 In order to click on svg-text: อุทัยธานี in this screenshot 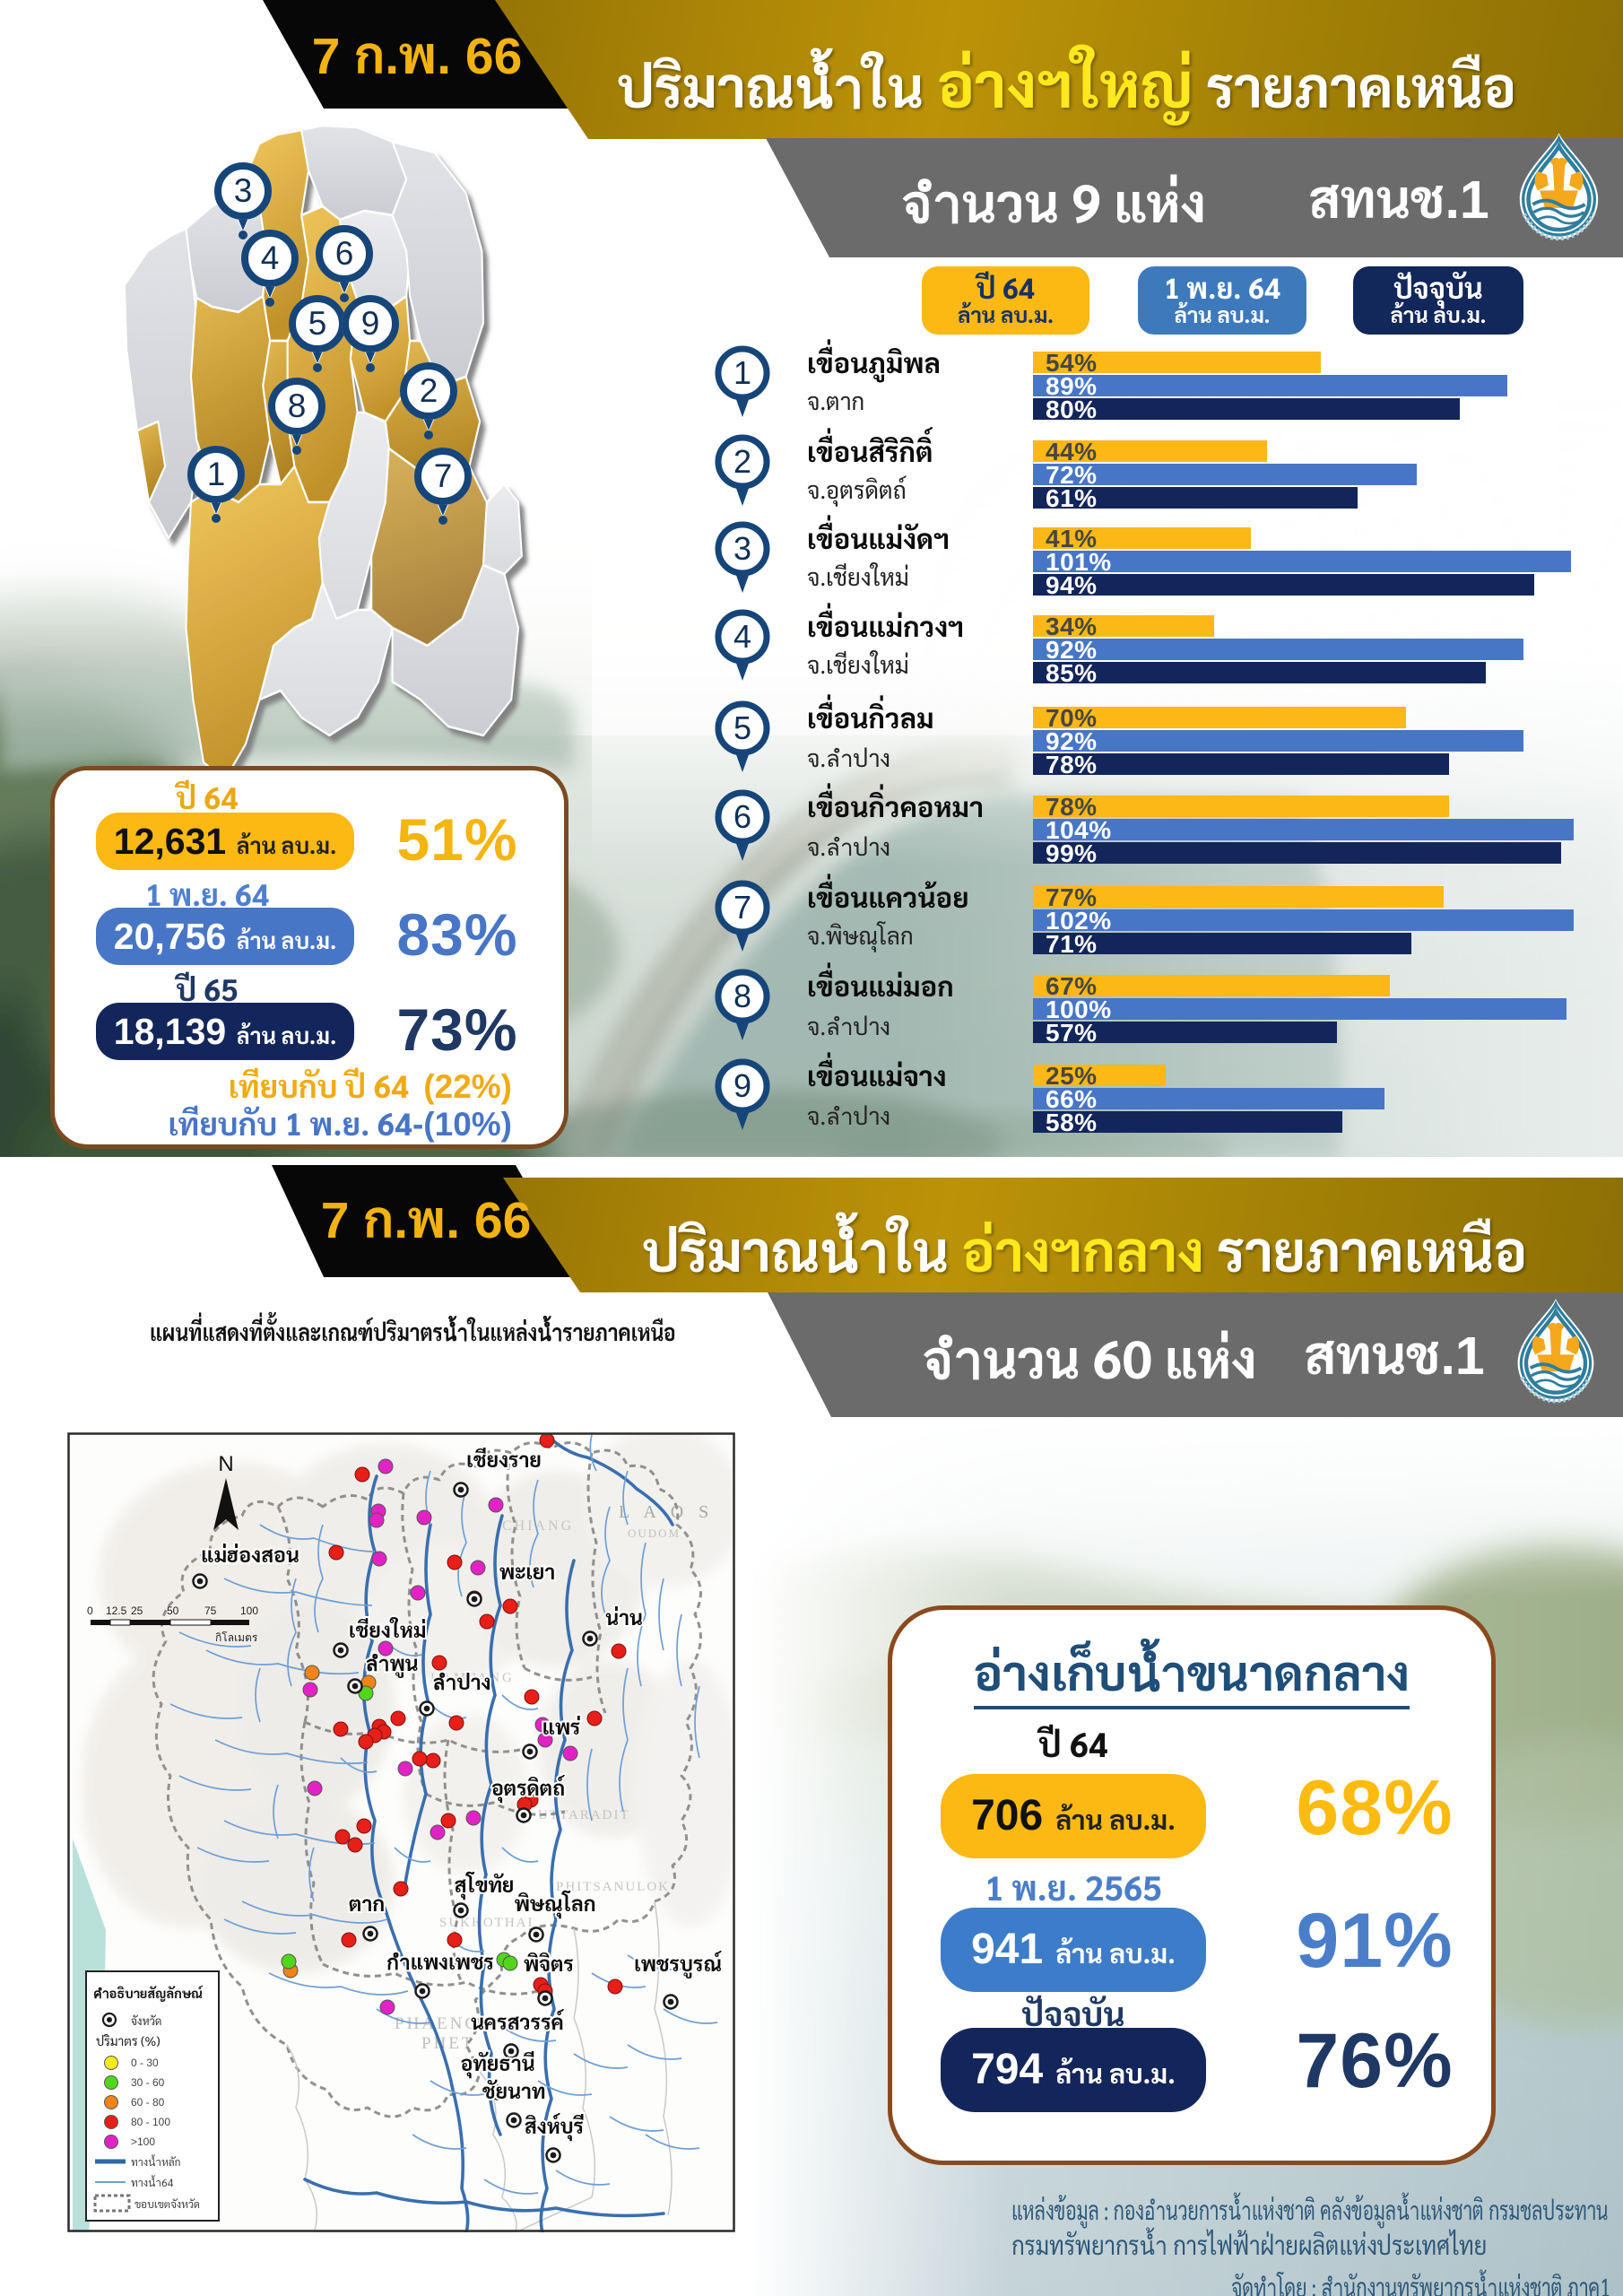, I will do `click(497, 2064)`.